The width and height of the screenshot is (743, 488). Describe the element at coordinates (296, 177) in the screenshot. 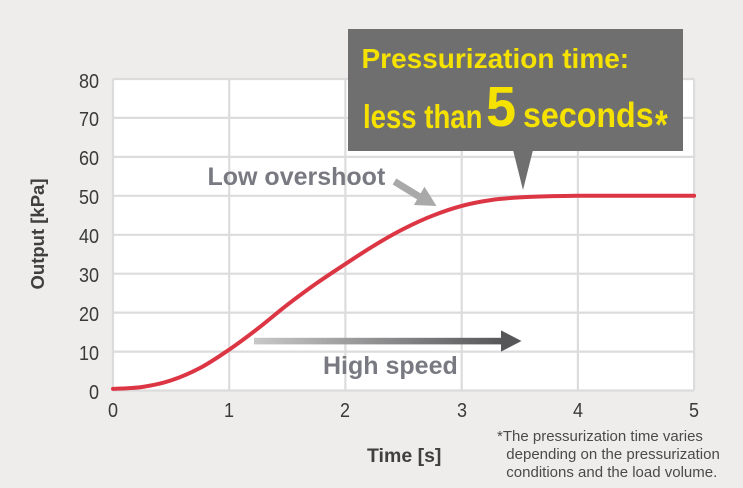

I see `low-overshoot-label: Low overshoot` at that location.